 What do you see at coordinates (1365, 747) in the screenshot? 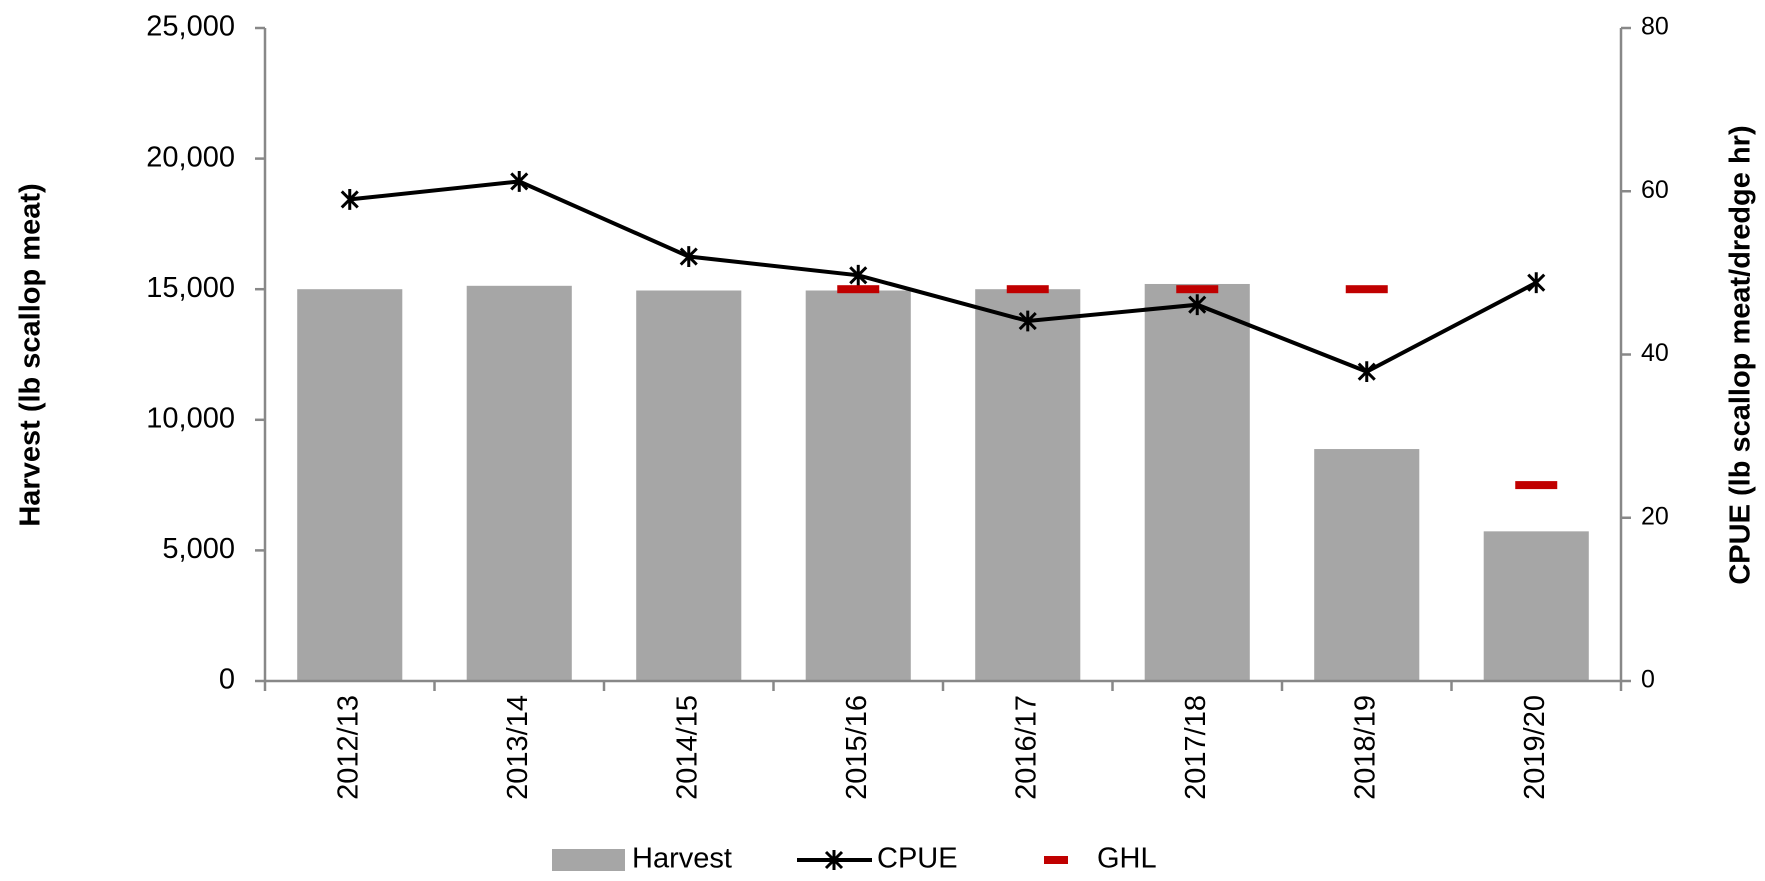
I see `x-tick-label: 2018/19` at bounding box center [1365, 747].